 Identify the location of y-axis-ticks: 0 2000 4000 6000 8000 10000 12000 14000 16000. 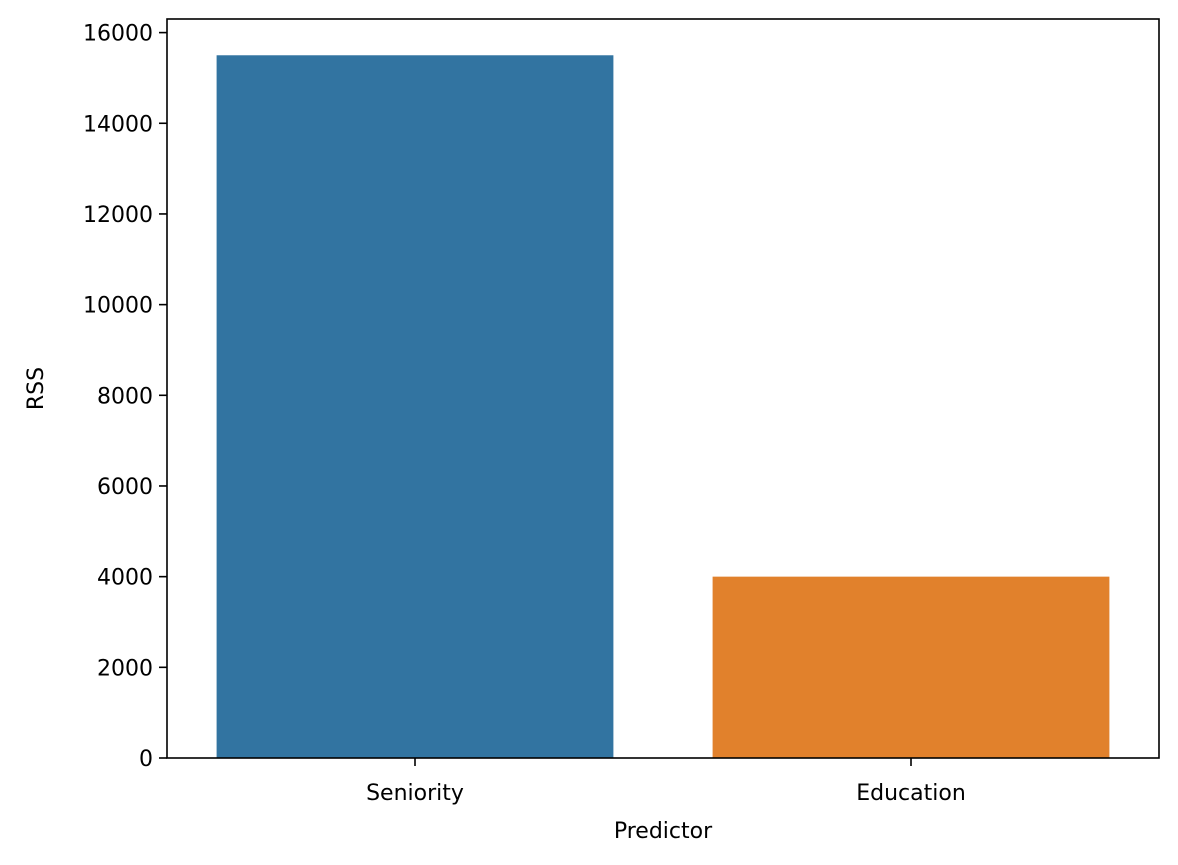
(125, 397).